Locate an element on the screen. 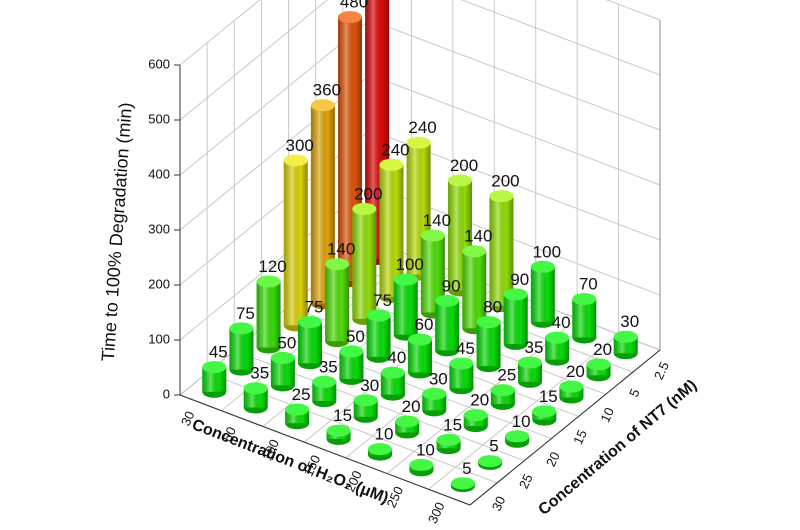 Image resolution: width=800 pixels, height=530 pixels. bar-group: 5 is located at coordinates (462, 476).